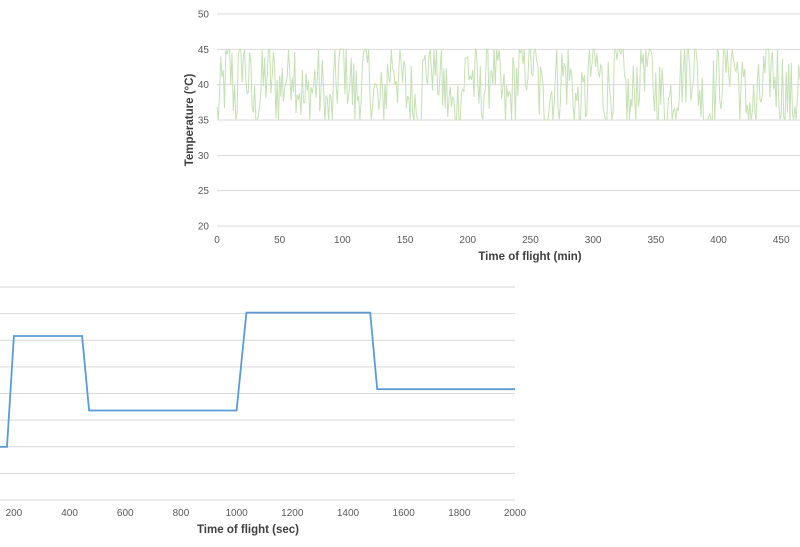  I want to click on x-tick-label: 350, so click(655, 240).